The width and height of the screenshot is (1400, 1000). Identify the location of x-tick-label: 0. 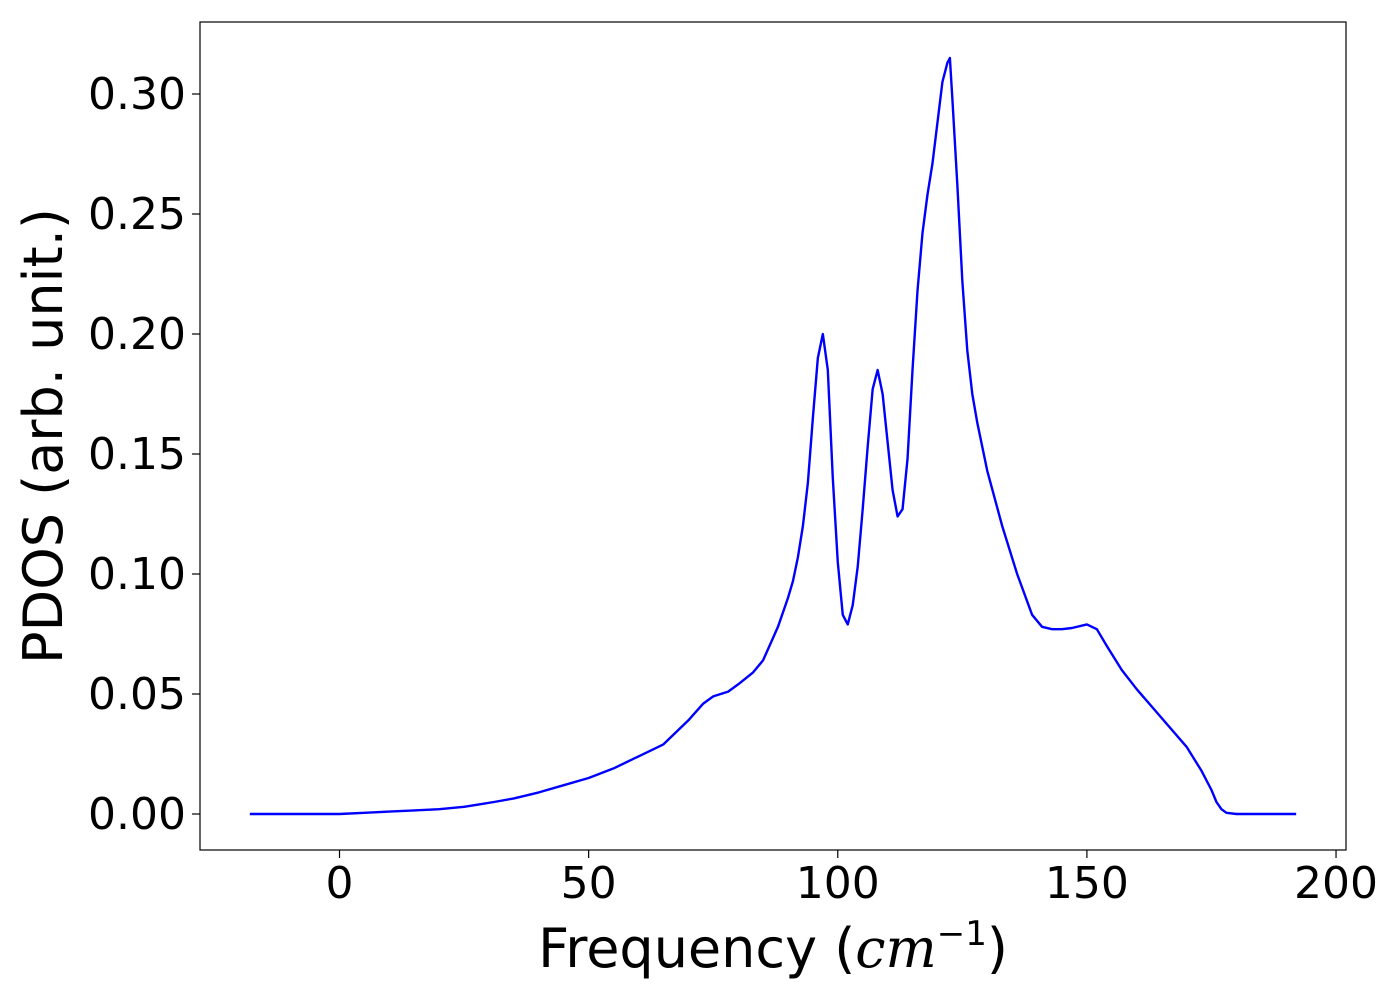
(340, 883).